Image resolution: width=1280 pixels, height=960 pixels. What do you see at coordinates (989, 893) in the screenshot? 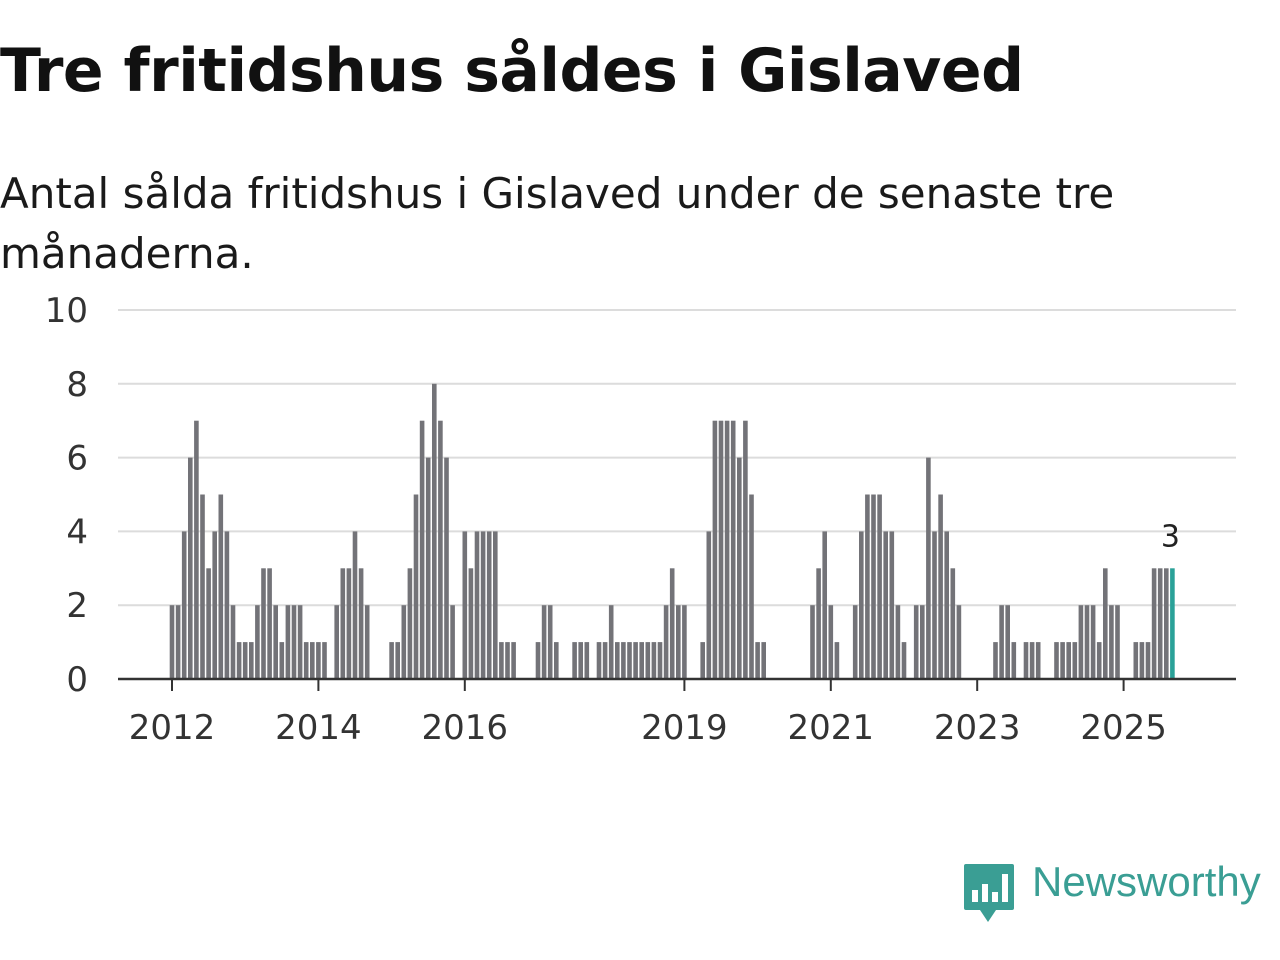
I see `newsworthy-logo-icon` at bounding box center [989, 893].